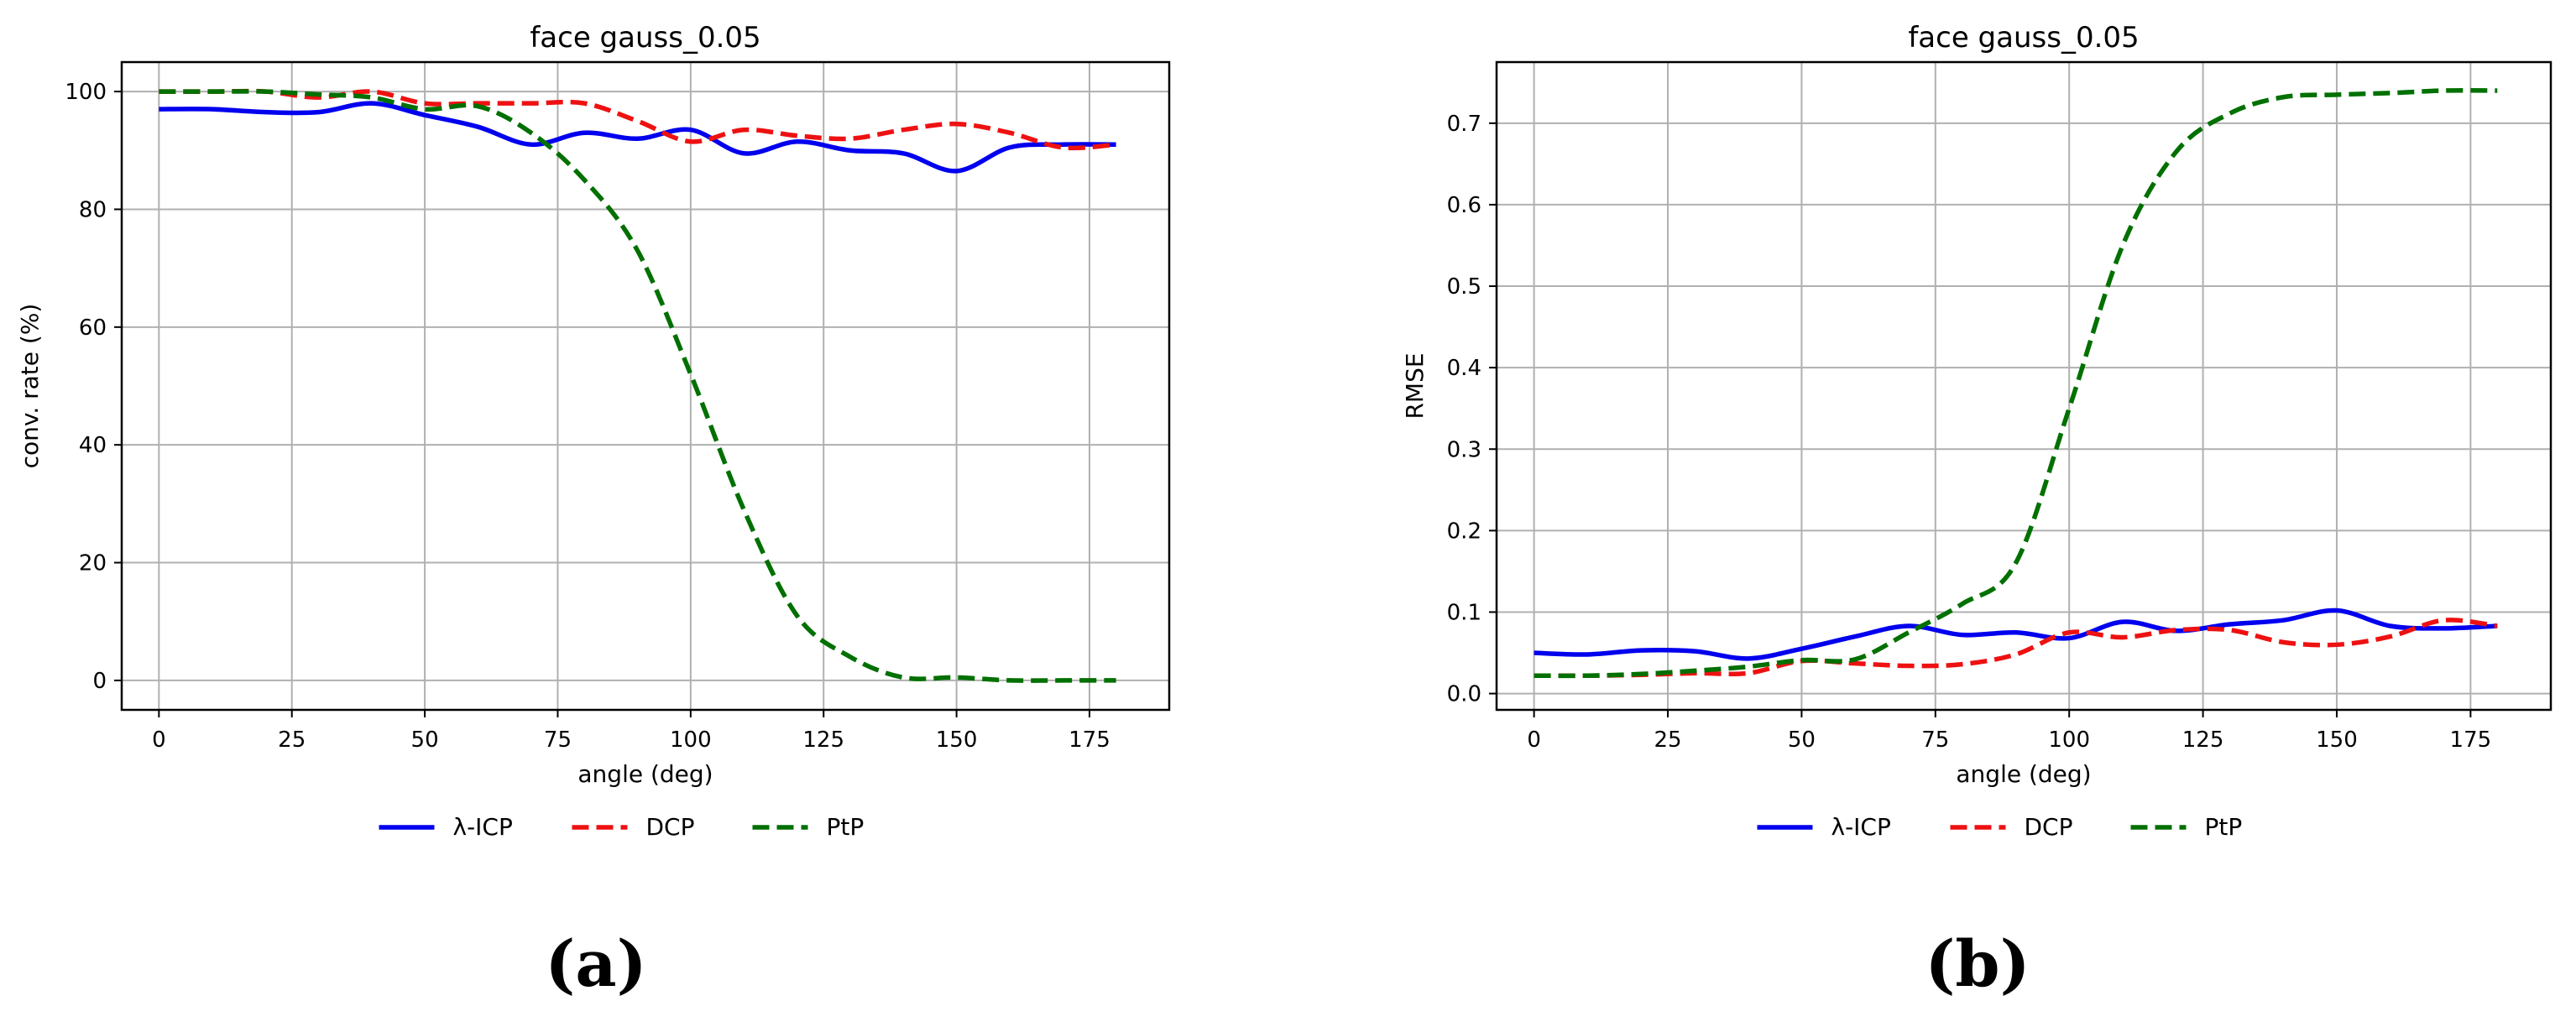 The height and width of the screenshot is (1022, 2576). What do you see at coordinates (1464, 694) in the screenshot?
I see `y-tick-label: 0.0` at bounding box center [1464, 694].